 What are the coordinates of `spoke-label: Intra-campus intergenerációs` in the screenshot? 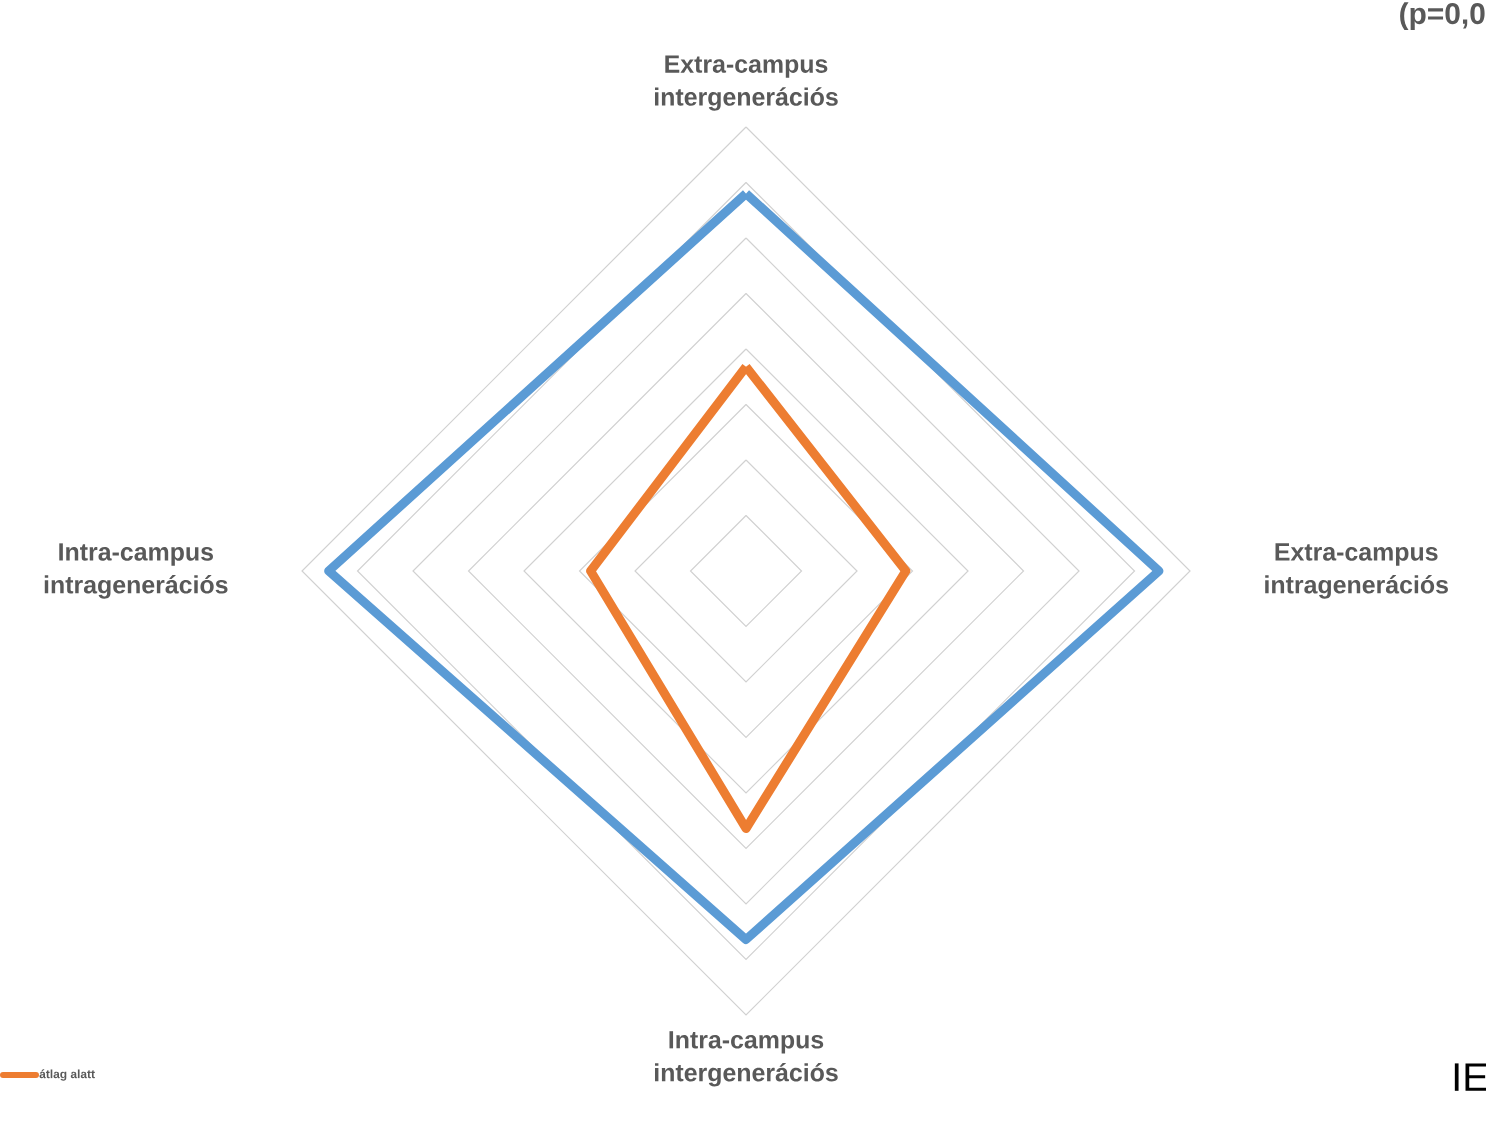 It's located at (746, 1059).